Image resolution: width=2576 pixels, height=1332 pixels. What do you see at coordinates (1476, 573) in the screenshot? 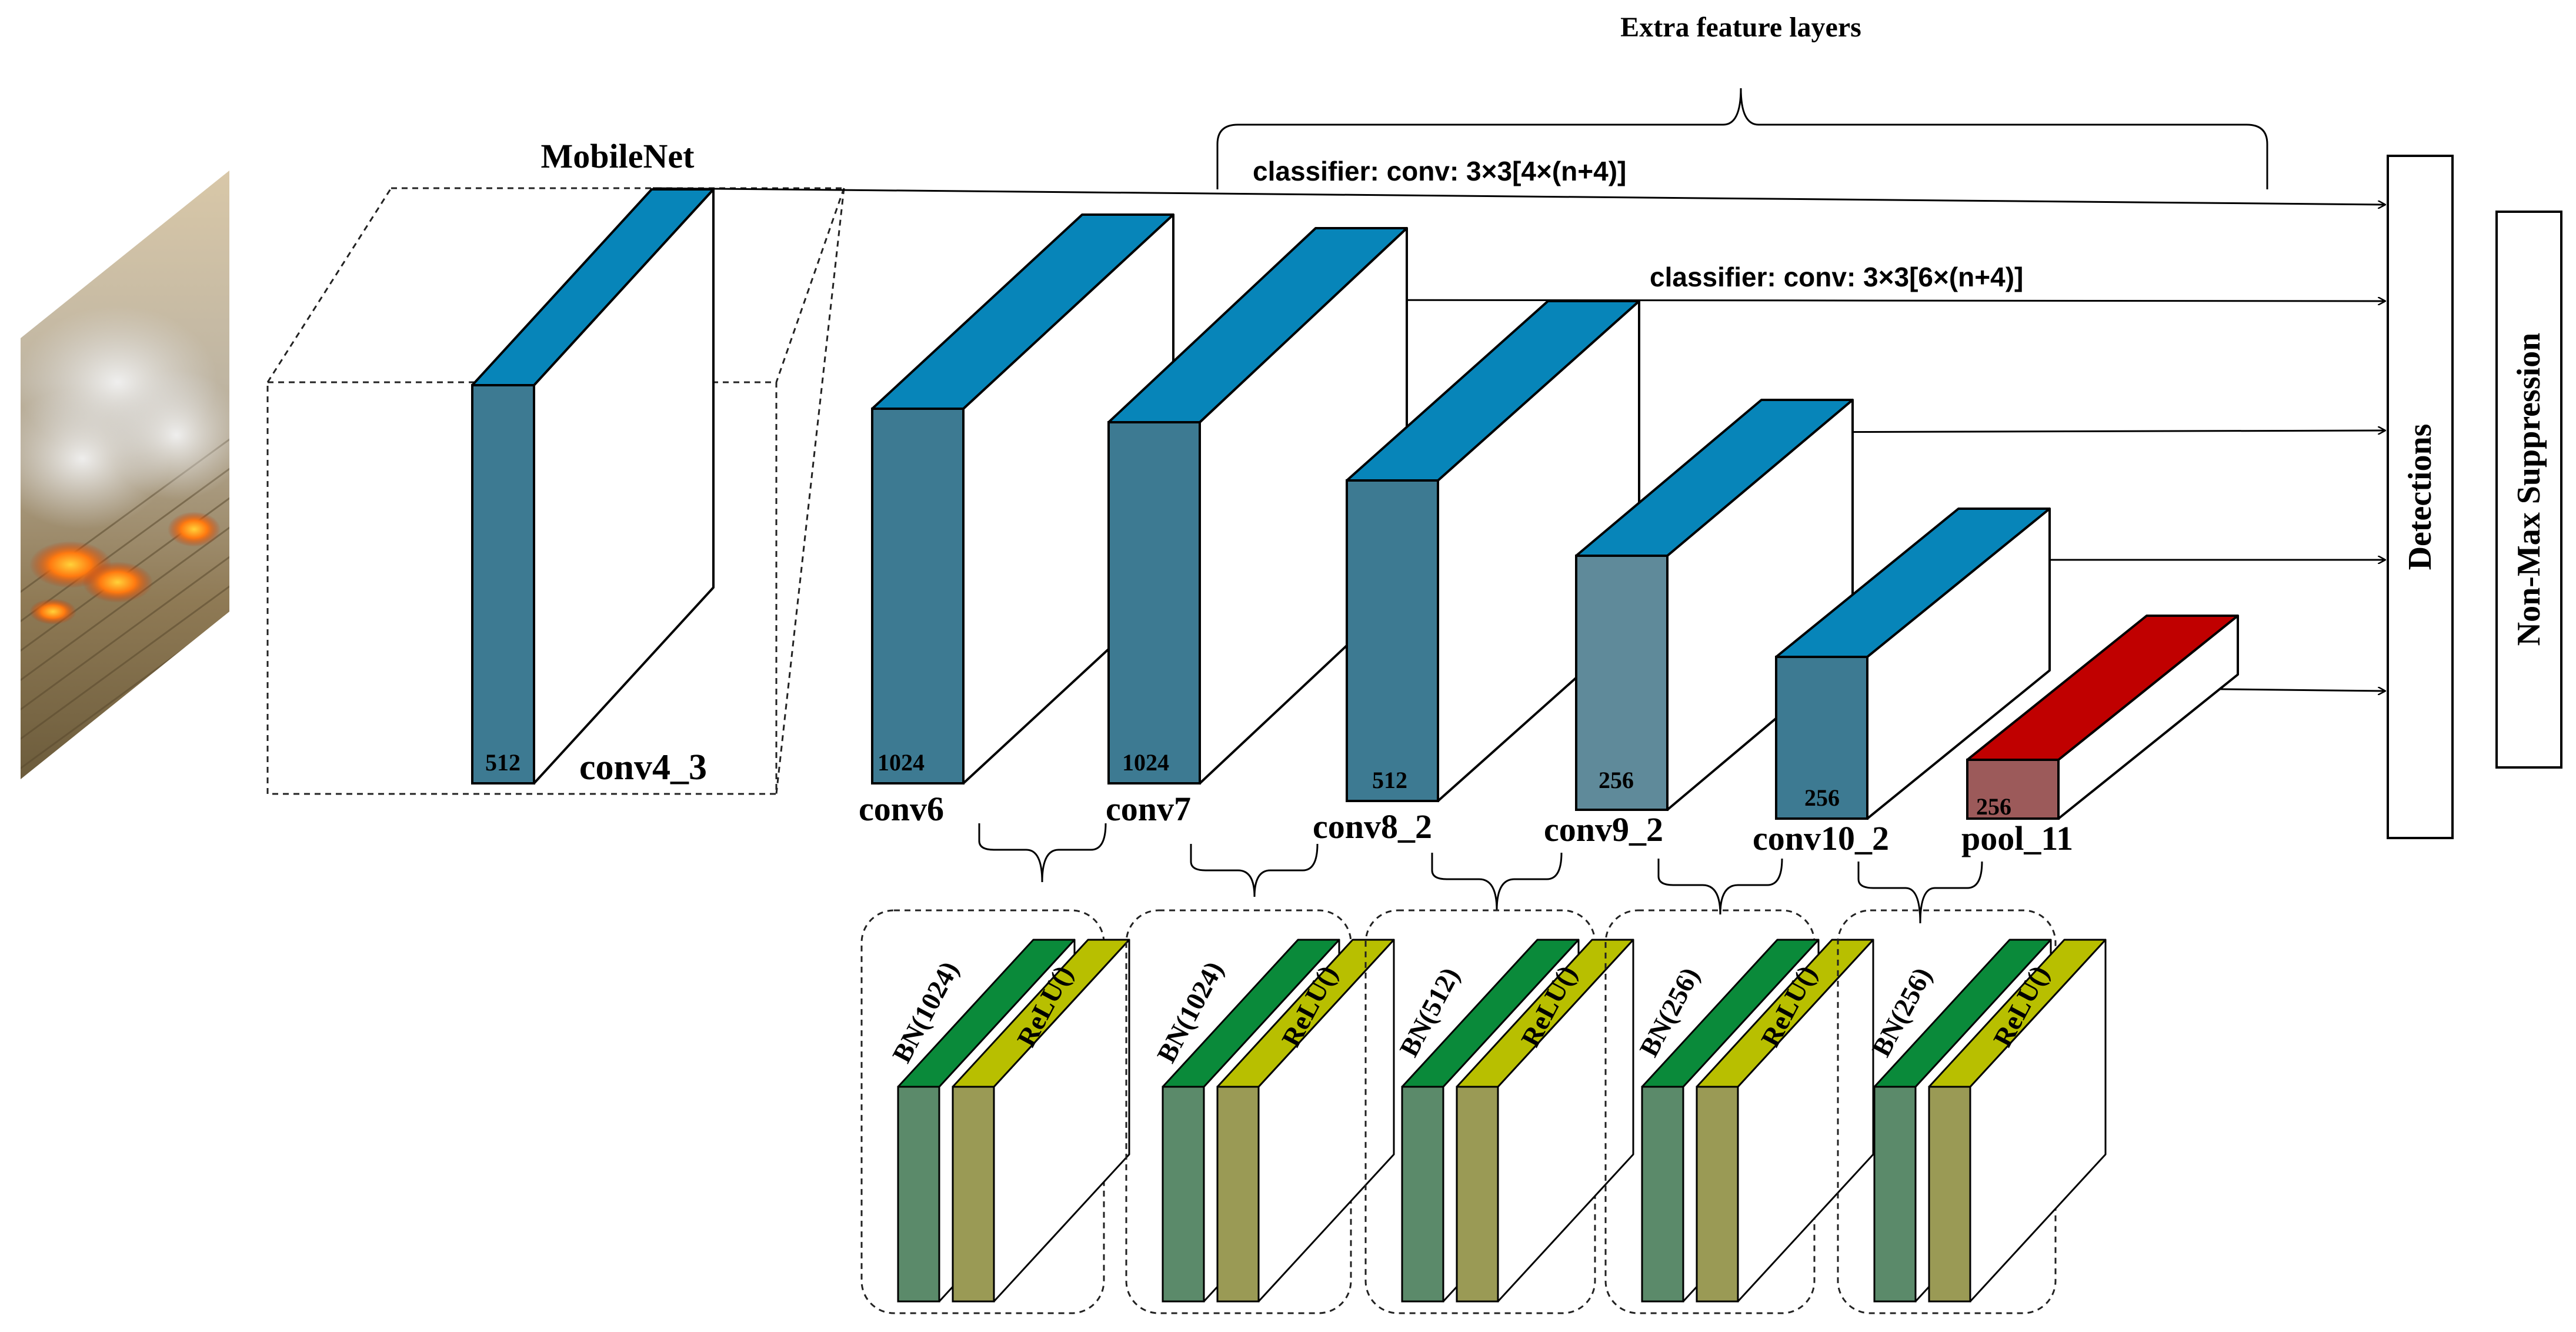
I see `layer-conv8_2: 512 conv8_2` at bounding box center [1476, 573].